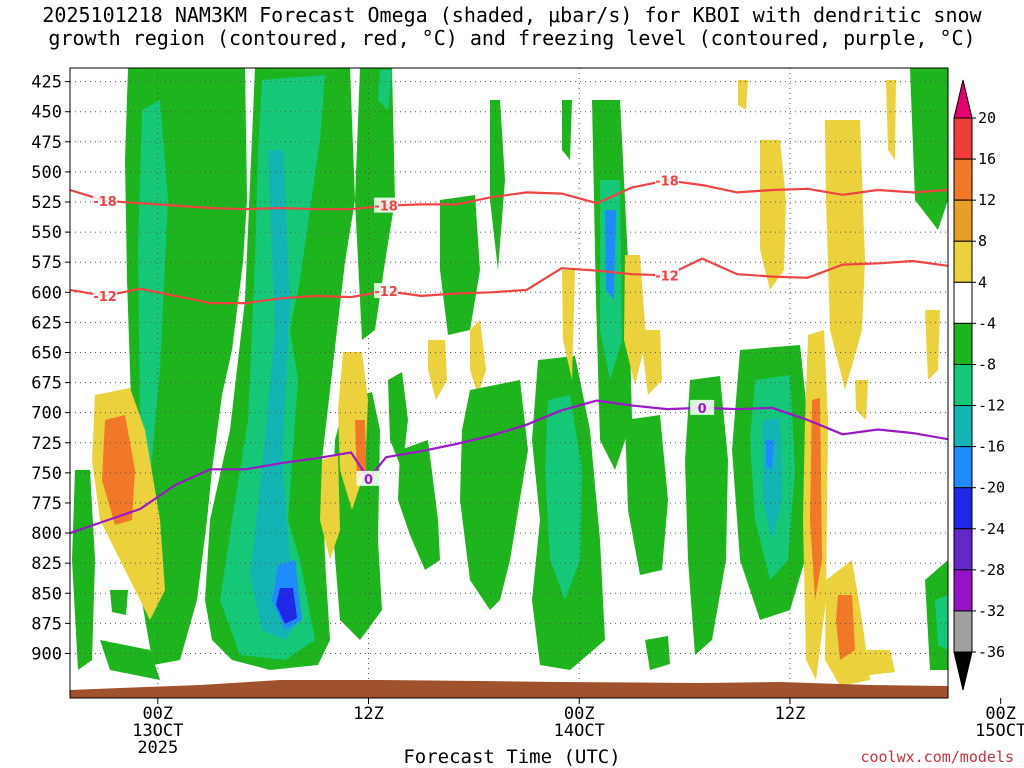 This screenshot has height=768, width=1024. What do you see at coordinates (991, 447) in the screenshot?
I see `colorbar-label: -16` at bounding box center [991, 447].